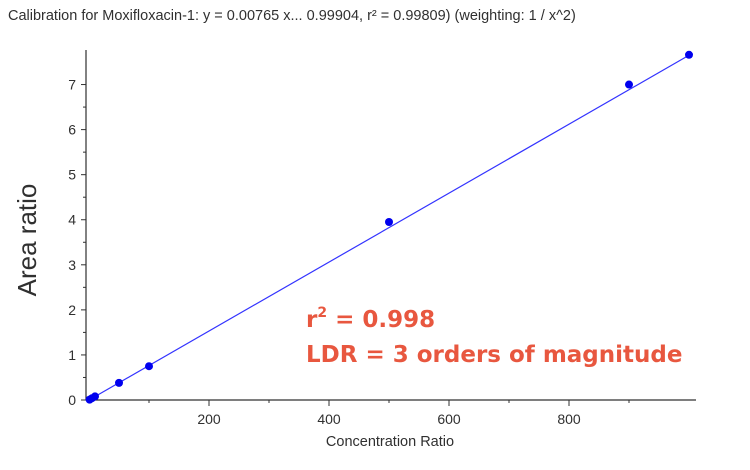 The width and height of the screenshot is (750, 470). I want to click on x-tick-label: 600, so click(449, 419).